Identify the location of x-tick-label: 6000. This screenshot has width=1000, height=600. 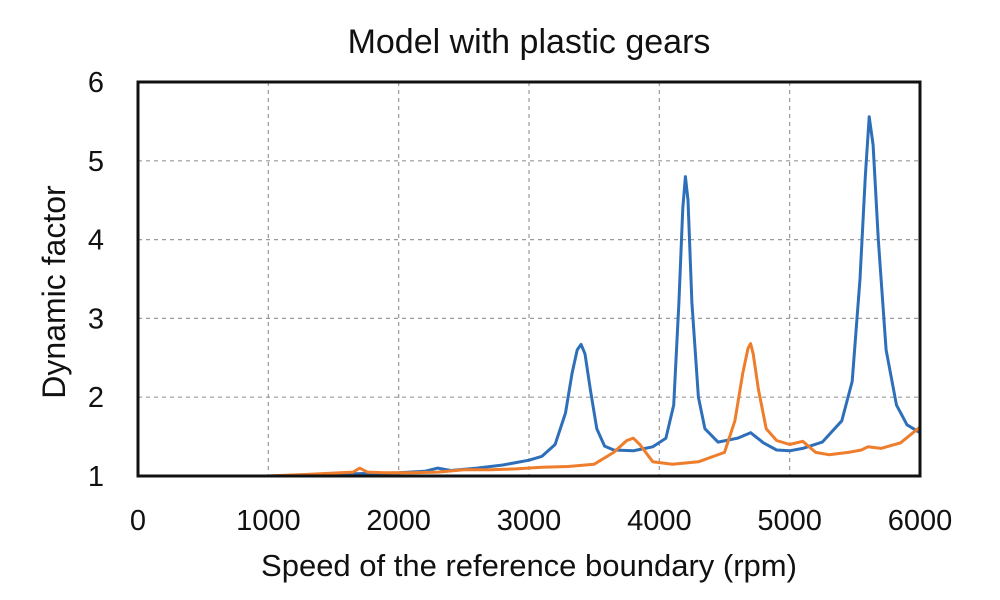
(920, 521).